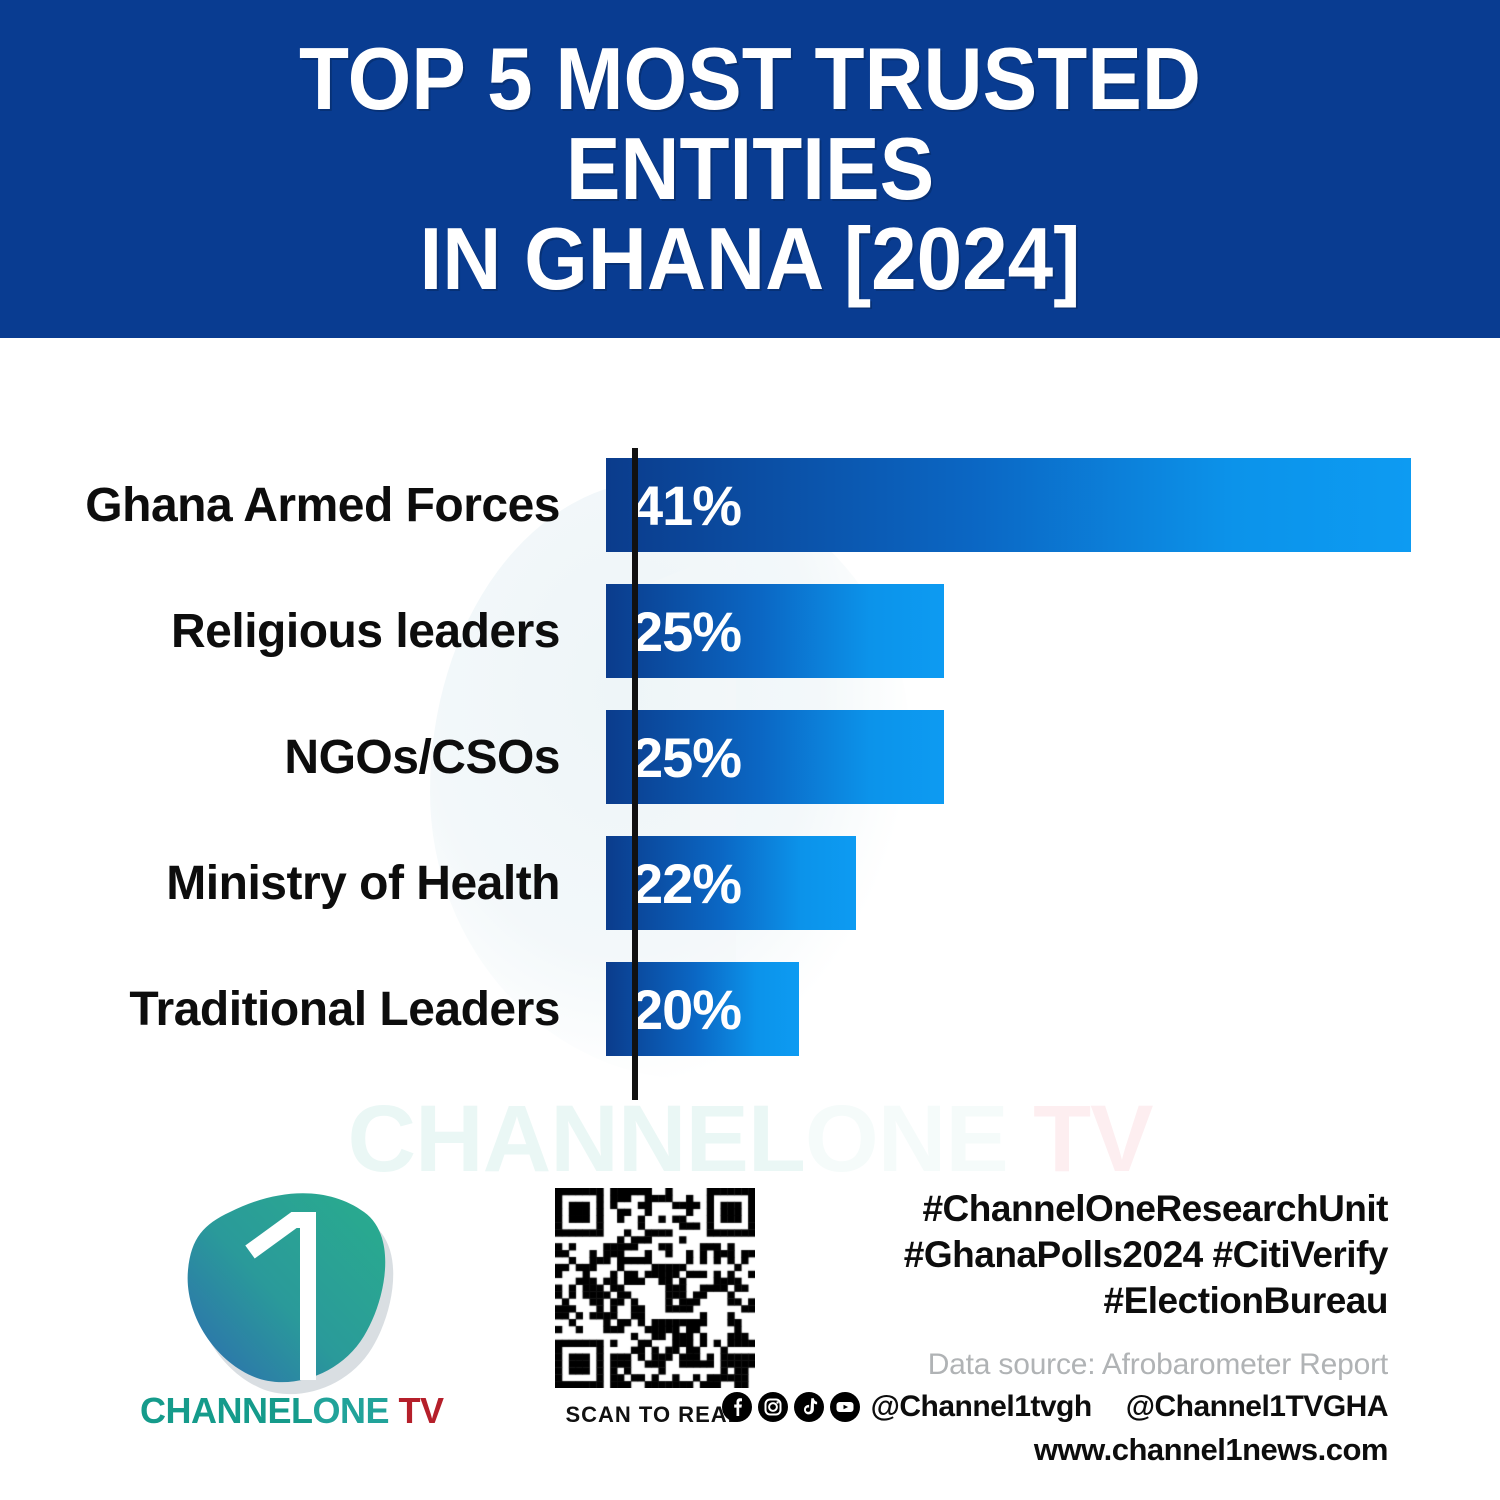 The image size is (1500, 1500). Describe the element at coordinates (1080, 1139) in the screenshot. I see `watermark-part-tv: TV` at that location.